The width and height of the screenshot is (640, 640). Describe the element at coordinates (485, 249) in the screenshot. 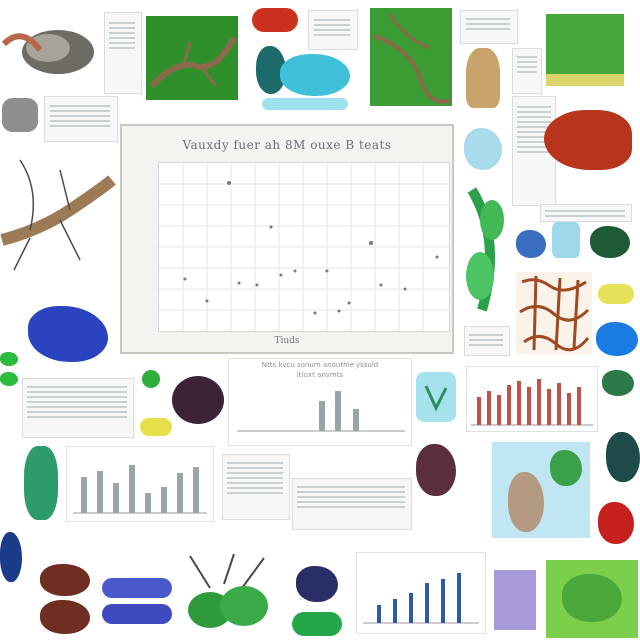

I see `fern-leaf-icon` at that location.